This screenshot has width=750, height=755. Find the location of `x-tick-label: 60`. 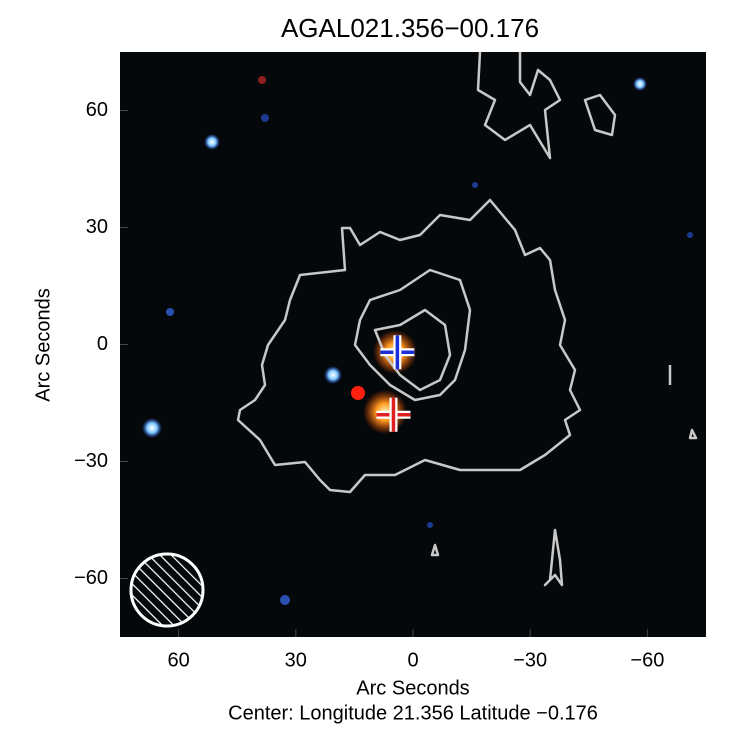

x-tick-label: 60 is located at coordinates (178, 660).